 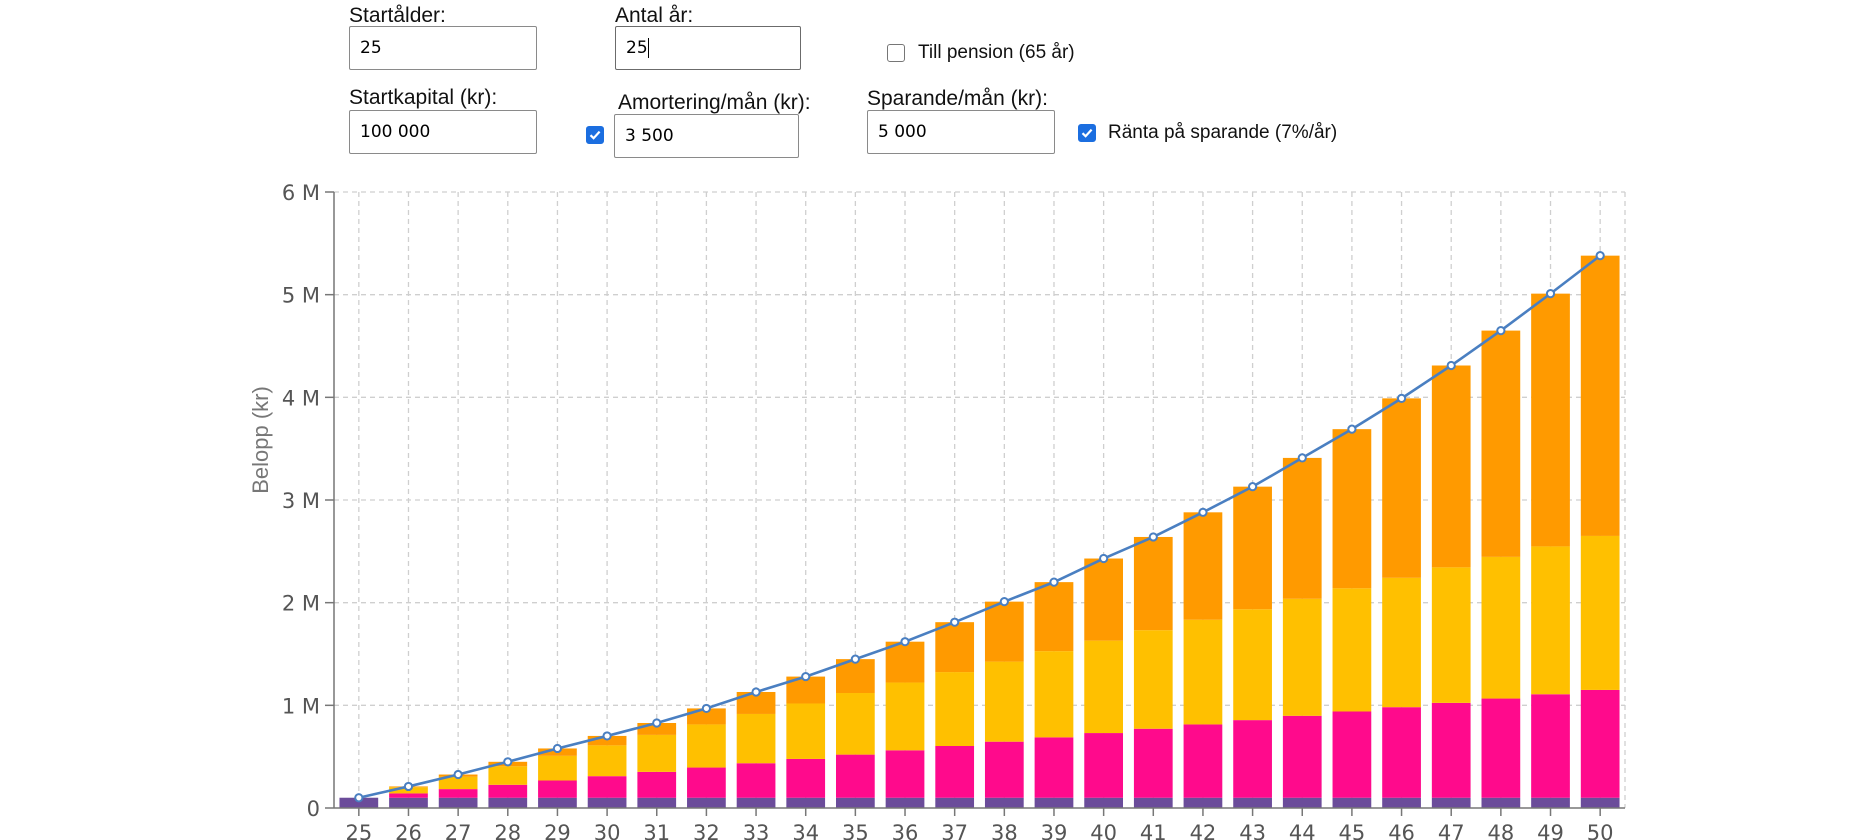 I want to click on y-axis-label: Belopp (kr), so click(x=260, y=440).